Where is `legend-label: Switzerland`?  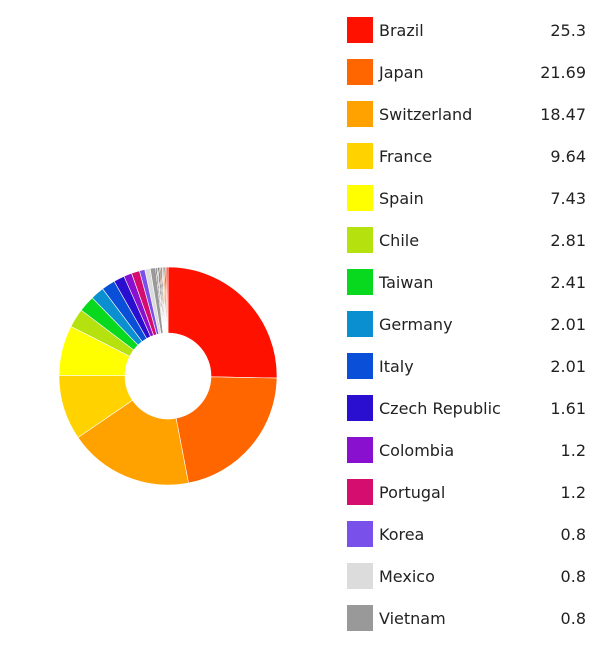 legend-label: Switzerland is located at coordinates (426, 114).